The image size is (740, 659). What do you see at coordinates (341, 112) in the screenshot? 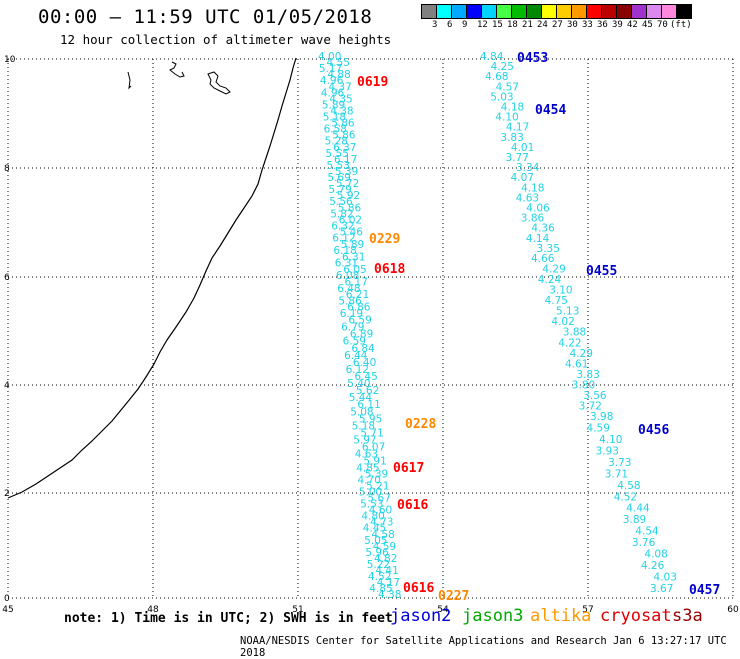
I see `swh-value: 4.38` at bounding box center [341, 112].